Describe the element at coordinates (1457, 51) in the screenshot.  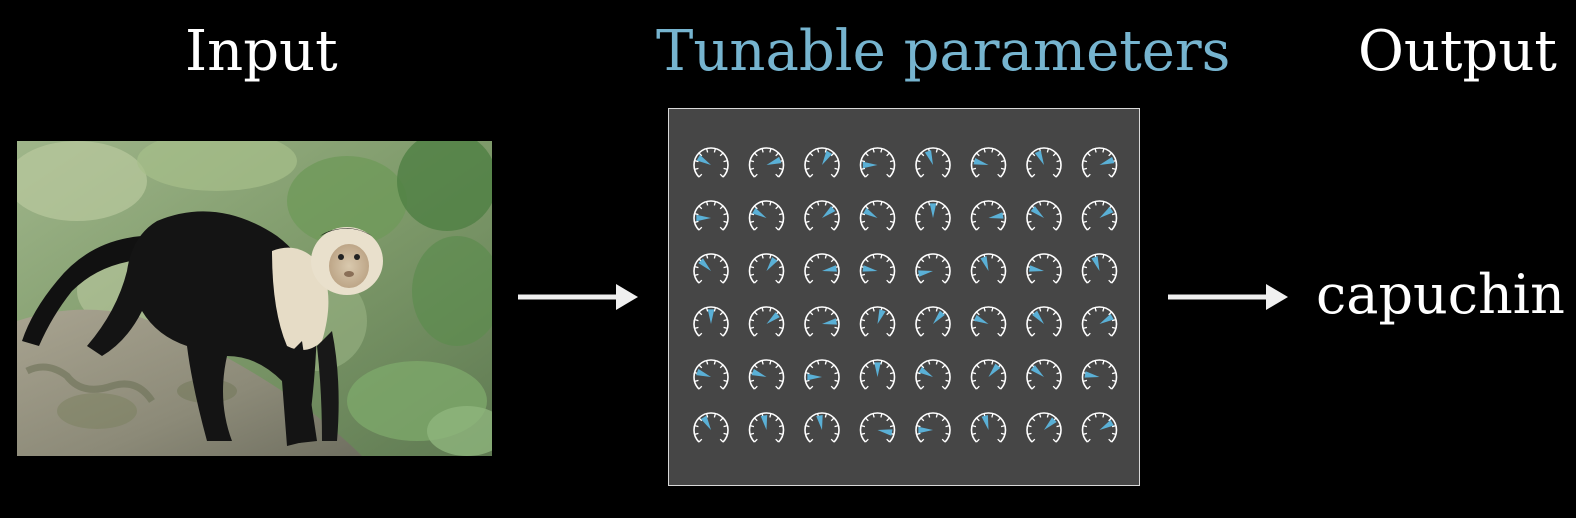
I see `output-heading: Output` at that location.